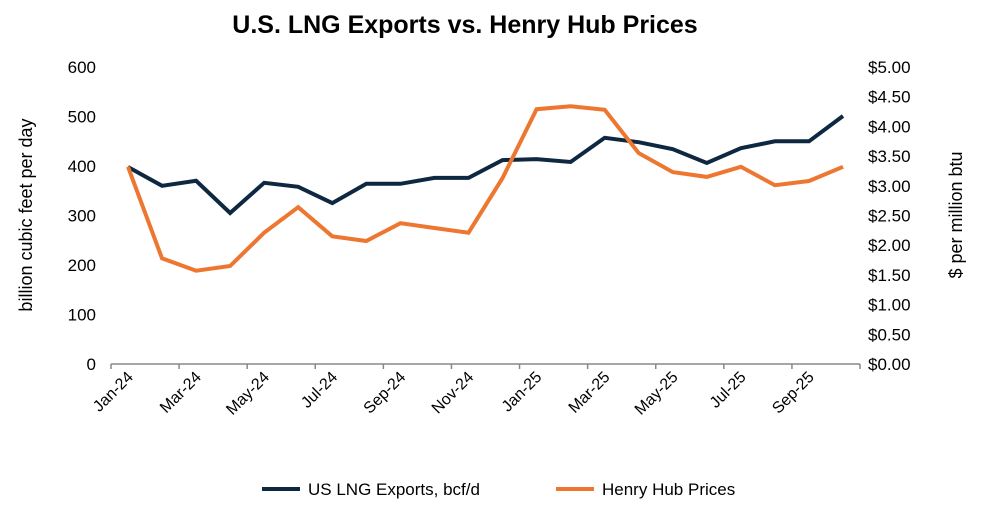 The height and width of the screenshot is (523, 1000). What do you see at coordinates (385, 393) in the screenshot?
I see `x-tick-label: Sep-24` at bounding box center [385, 393].